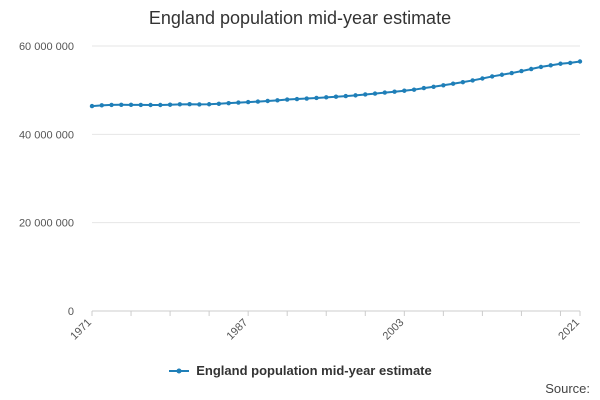  What do you see at coordinates (46, 224) in the screenshot?
I see `y-tick-label: 20 000 000` at bounding box center [46, 224].